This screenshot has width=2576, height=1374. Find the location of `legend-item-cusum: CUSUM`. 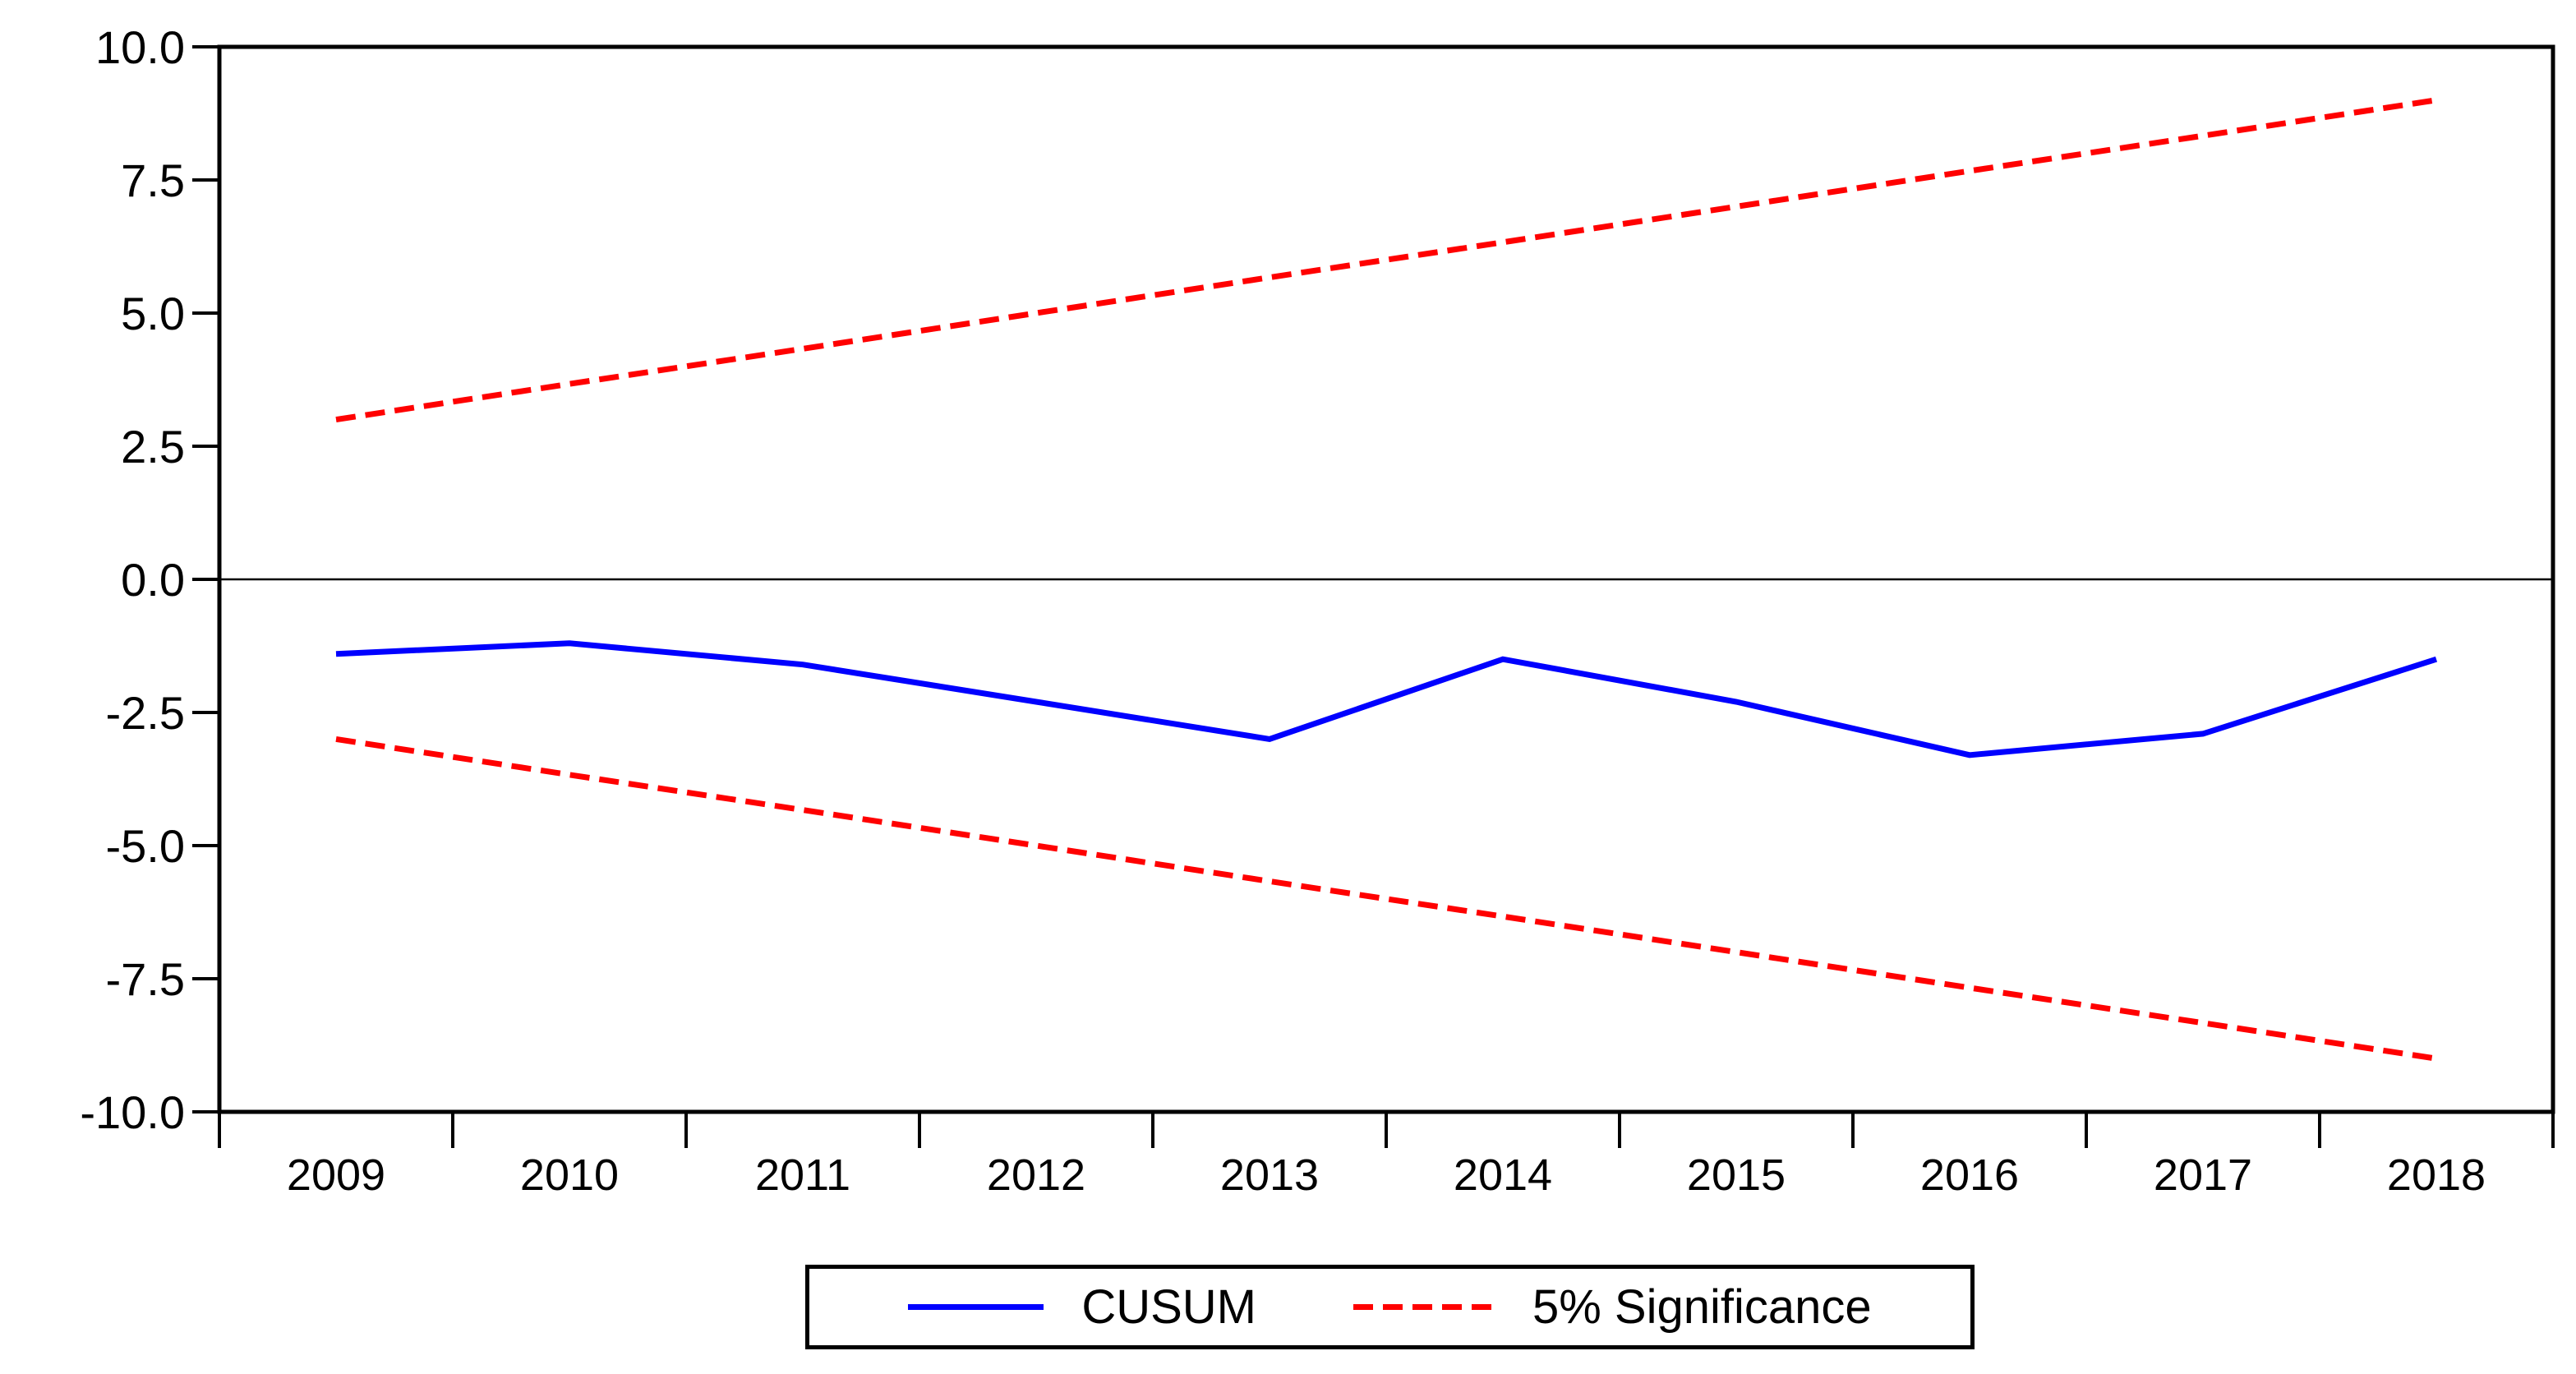

legend-item-cusum: CUSUM is located at coordinates (1082, 1307).